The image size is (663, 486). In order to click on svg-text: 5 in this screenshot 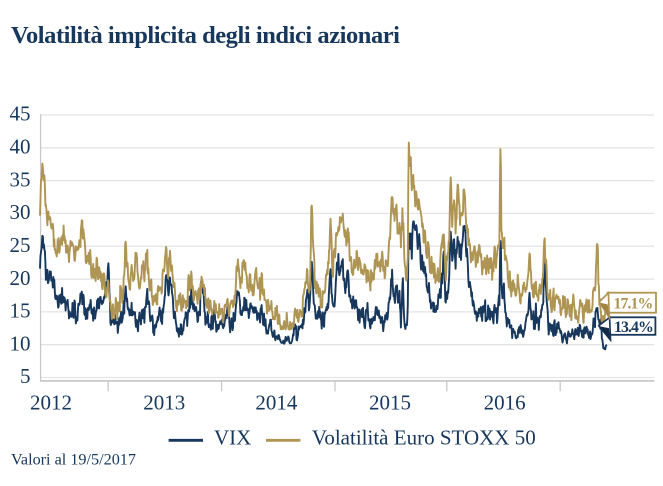, I will do `click(25, 376)`.